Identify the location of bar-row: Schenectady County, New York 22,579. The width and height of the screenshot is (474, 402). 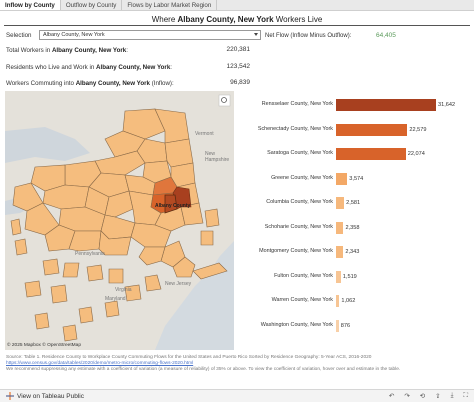
(355, 130).